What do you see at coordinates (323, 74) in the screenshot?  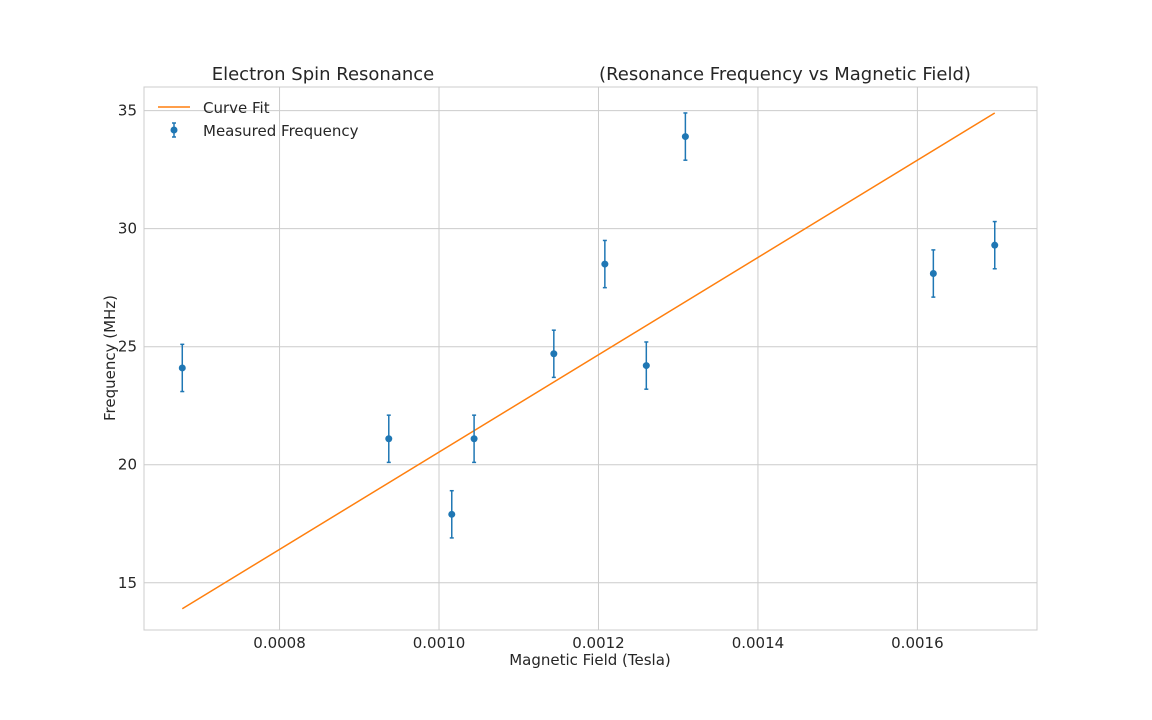 I see `chart-title-left: Electron Spin Resonance` at bounding box center [323, 74].